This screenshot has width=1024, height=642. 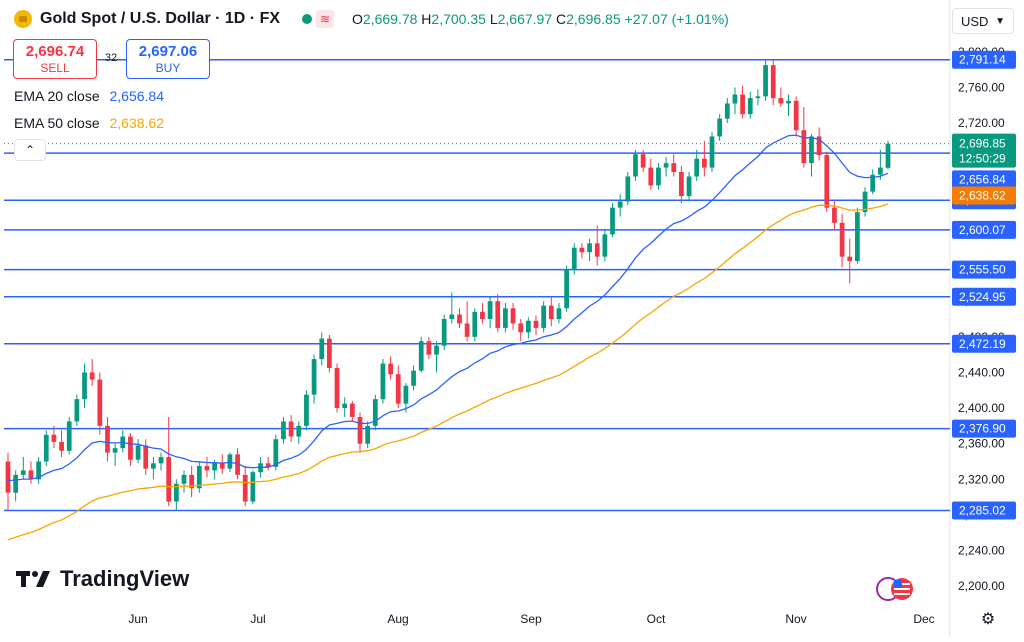 I want to click on countdown-label: 12:50:29, so click(x=982, y=159).